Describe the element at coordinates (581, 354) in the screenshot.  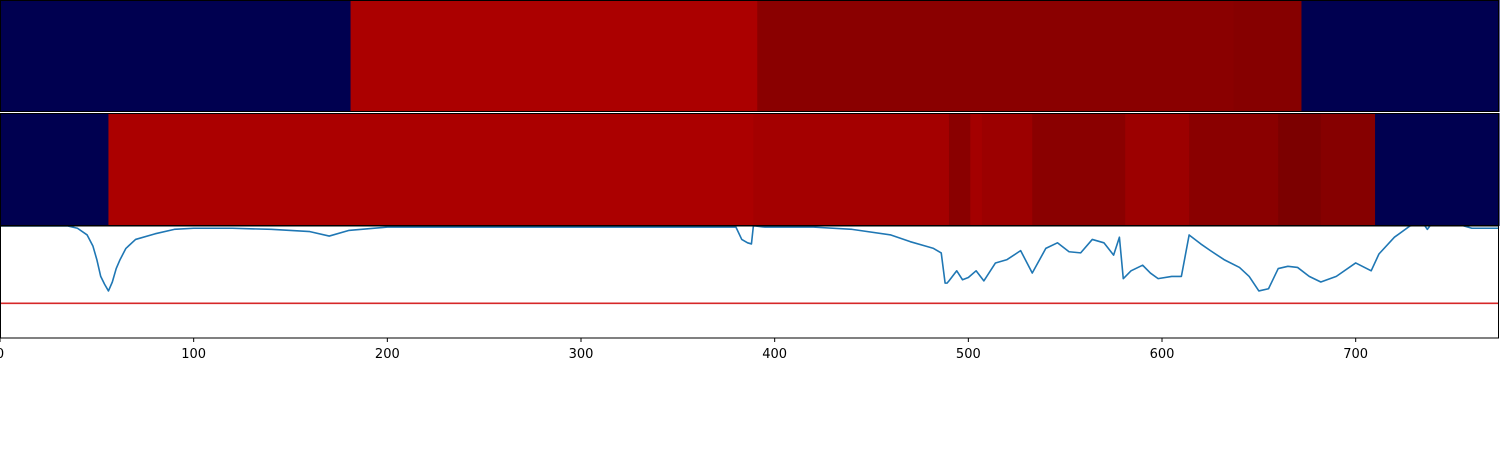
I see `x-tick-label-300: 300` at that location.